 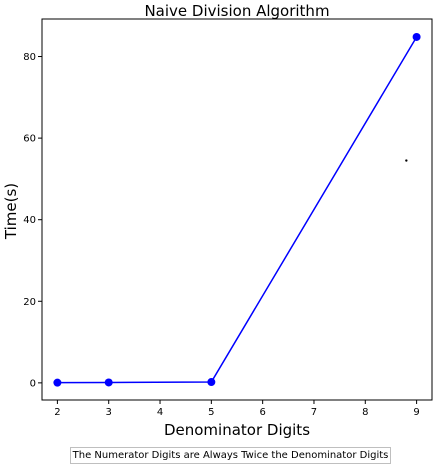 What do you see at coordinates (33, 383) in the screenshot?
I see `y-tick-label: 0` at bounding box center [33, 383].